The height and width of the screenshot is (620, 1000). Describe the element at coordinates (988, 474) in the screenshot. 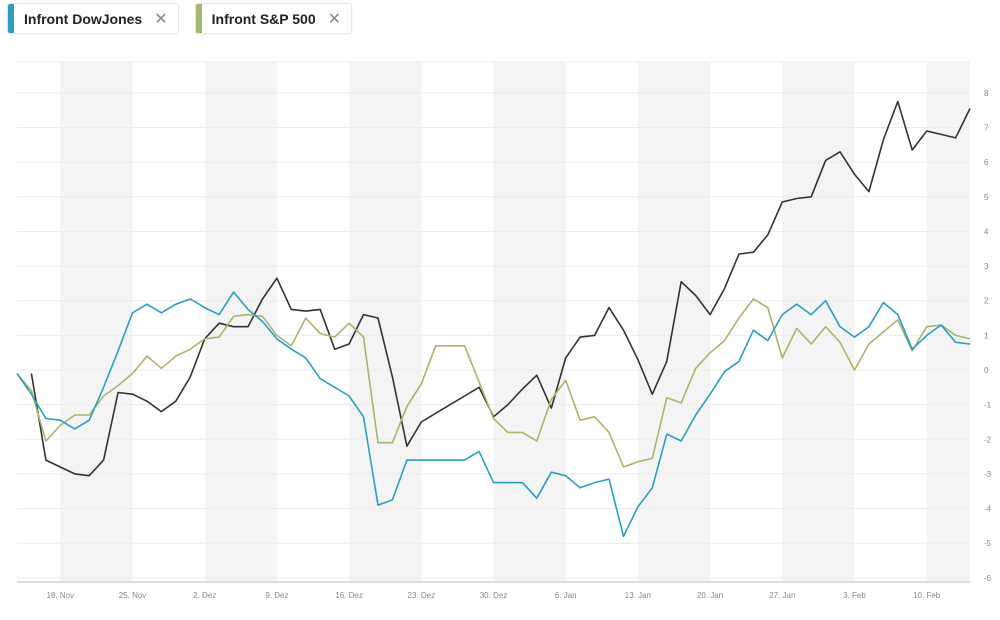

I see `y-tick-label: -3` at that location.